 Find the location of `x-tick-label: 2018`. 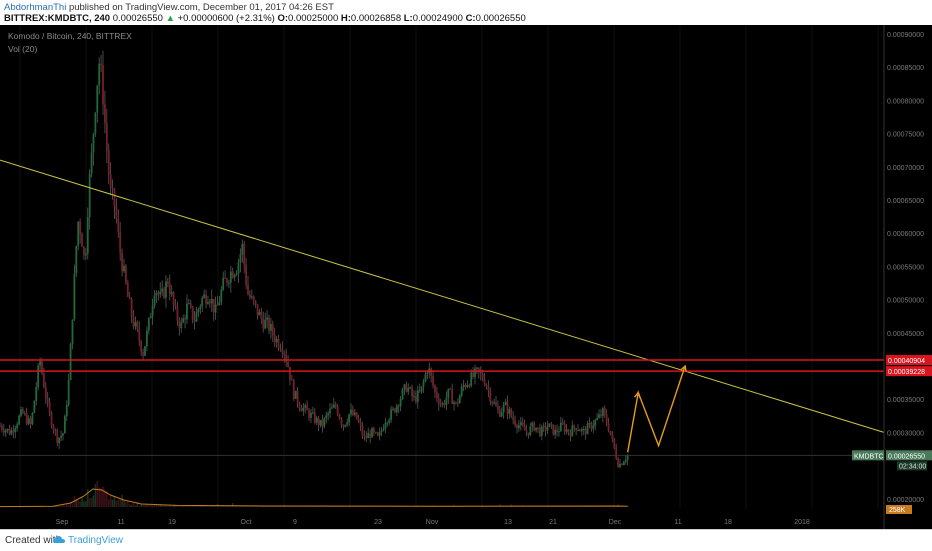

x-tick-label: 2018 is located at coordinates (802, 522).